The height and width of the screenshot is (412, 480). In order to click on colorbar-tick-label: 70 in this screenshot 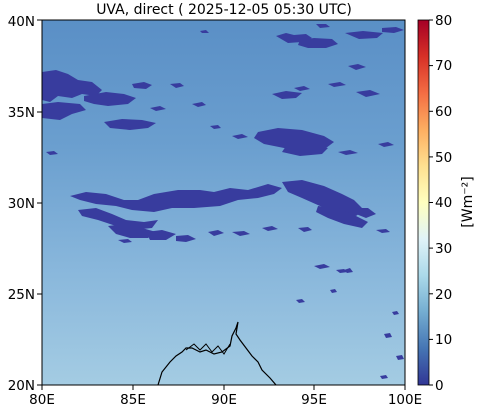, I will do `click(443, 66)`.